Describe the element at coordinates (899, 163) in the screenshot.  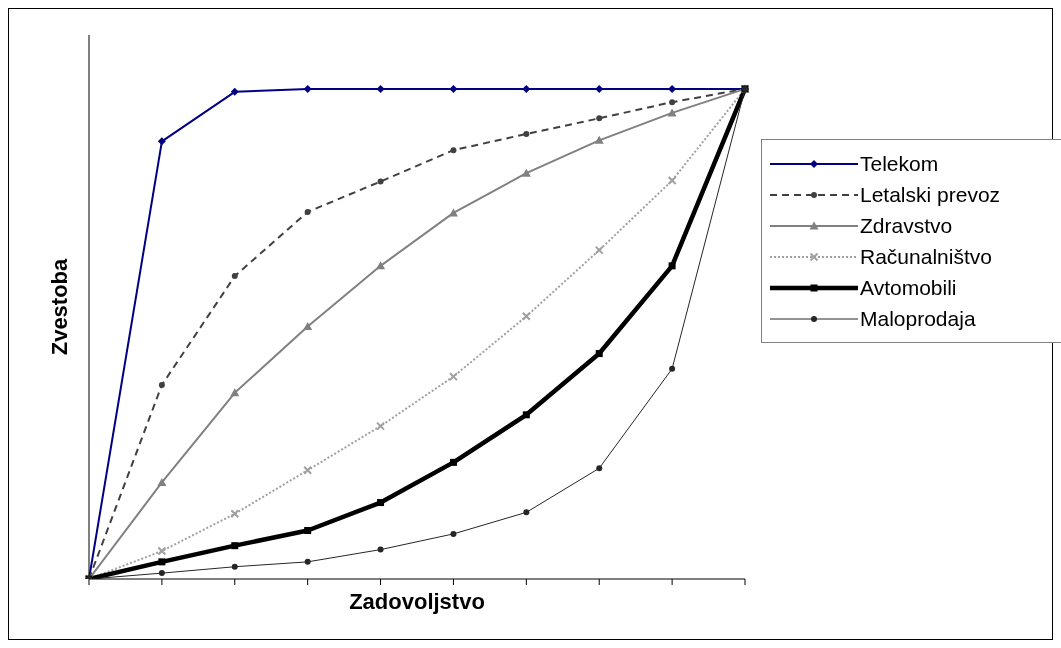
I see `legend-label: Telekom` at that location.